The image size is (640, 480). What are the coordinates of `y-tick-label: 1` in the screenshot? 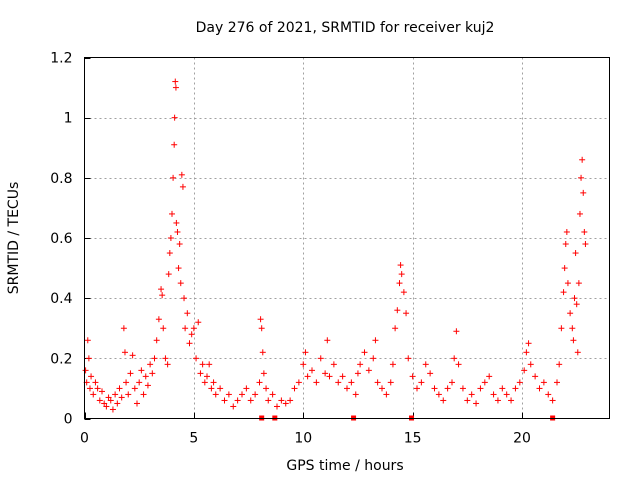 It's located at (68, 119).